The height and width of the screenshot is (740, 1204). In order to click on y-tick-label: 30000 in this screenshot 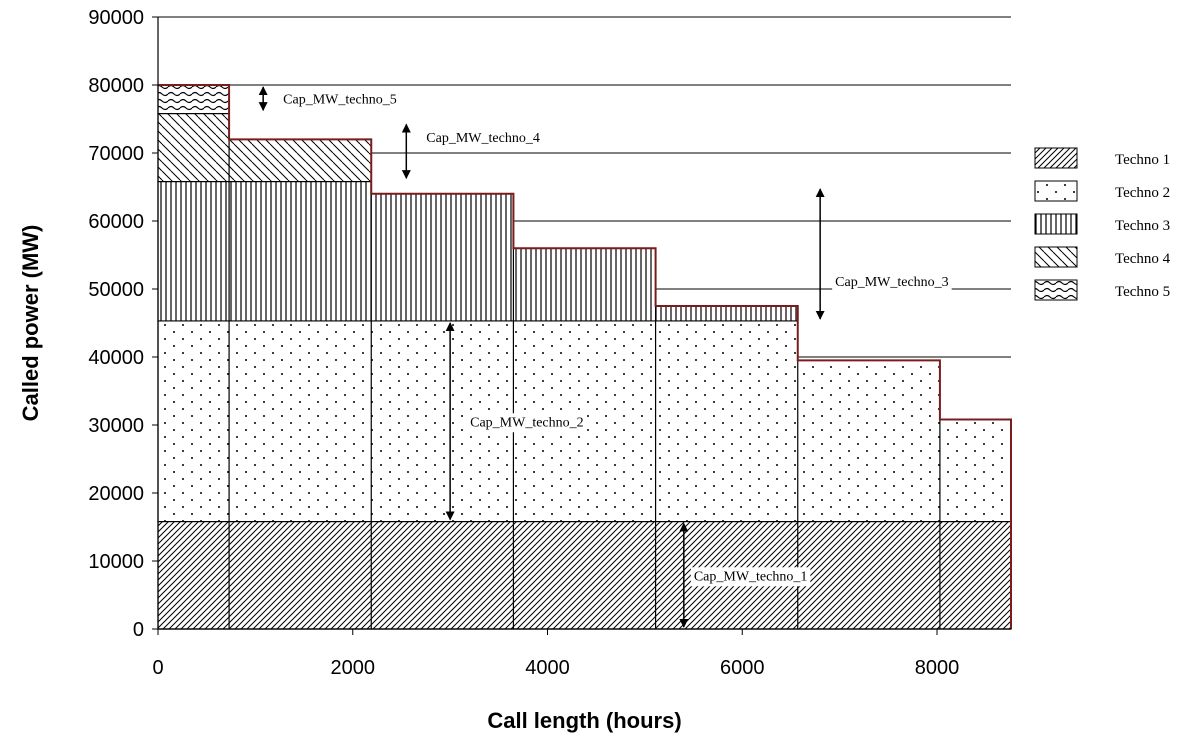, I will do `click(116, 426)`.